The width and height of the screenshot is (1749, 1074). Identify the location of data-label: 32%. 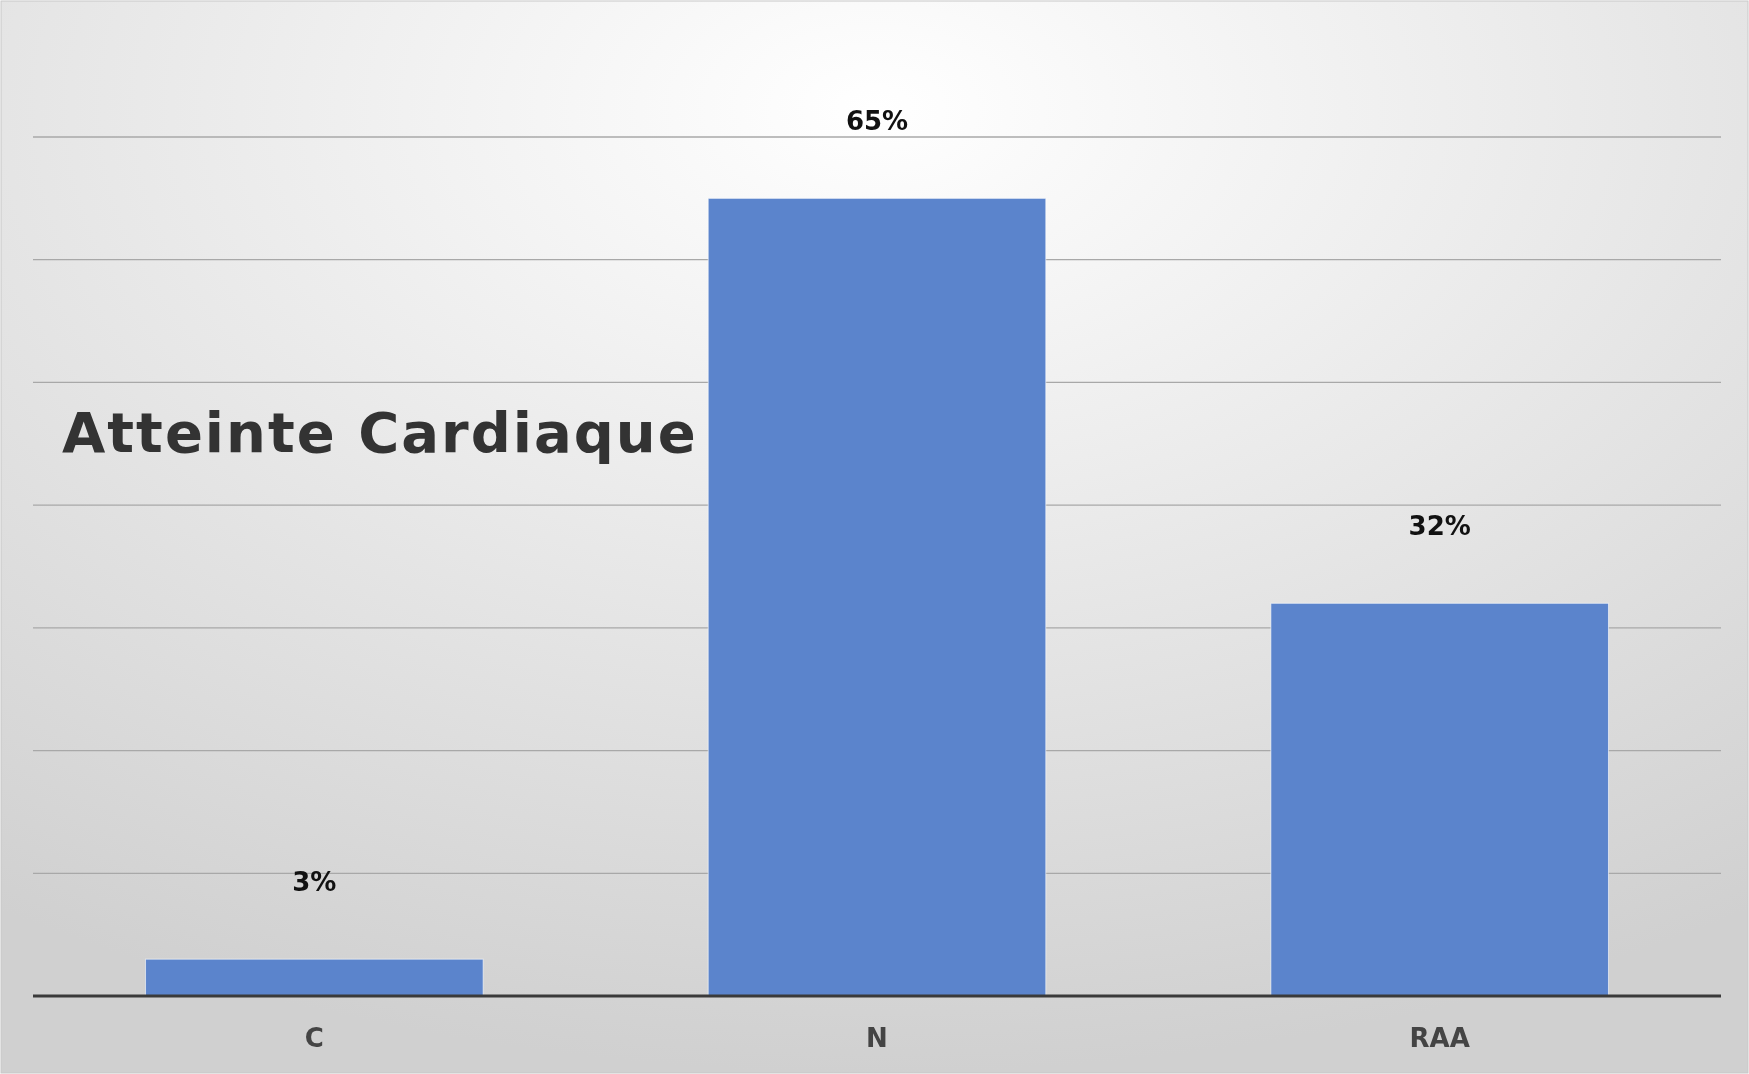
(1439, 526).